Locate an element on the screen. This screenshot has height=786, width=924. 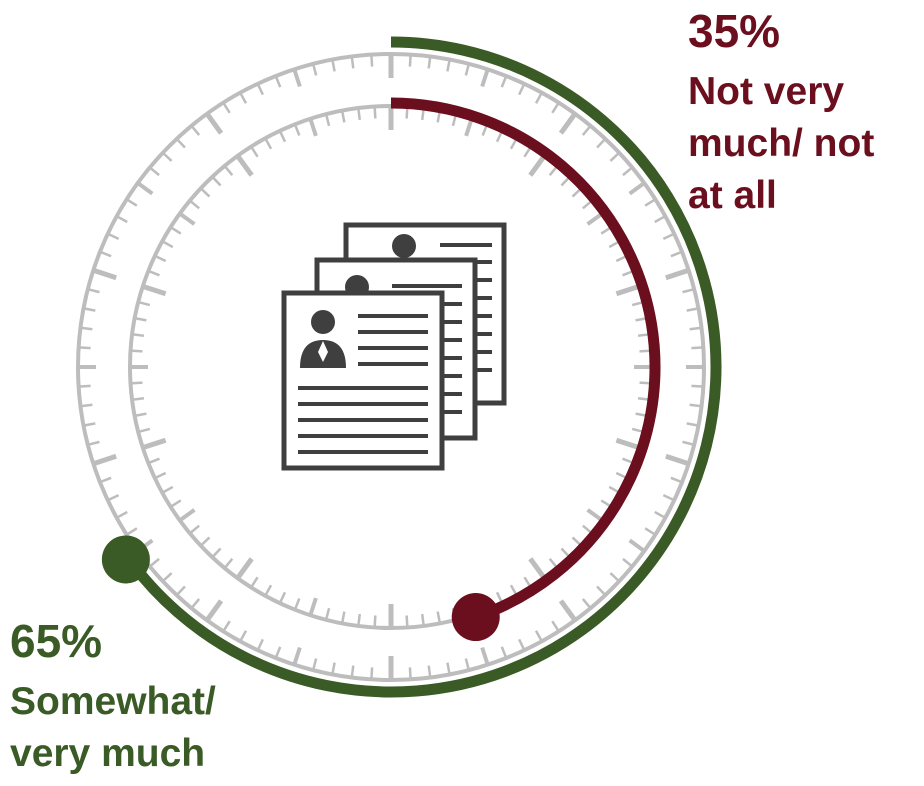
arc-end-dot-not-very-much is located at coordinates (475, 617).